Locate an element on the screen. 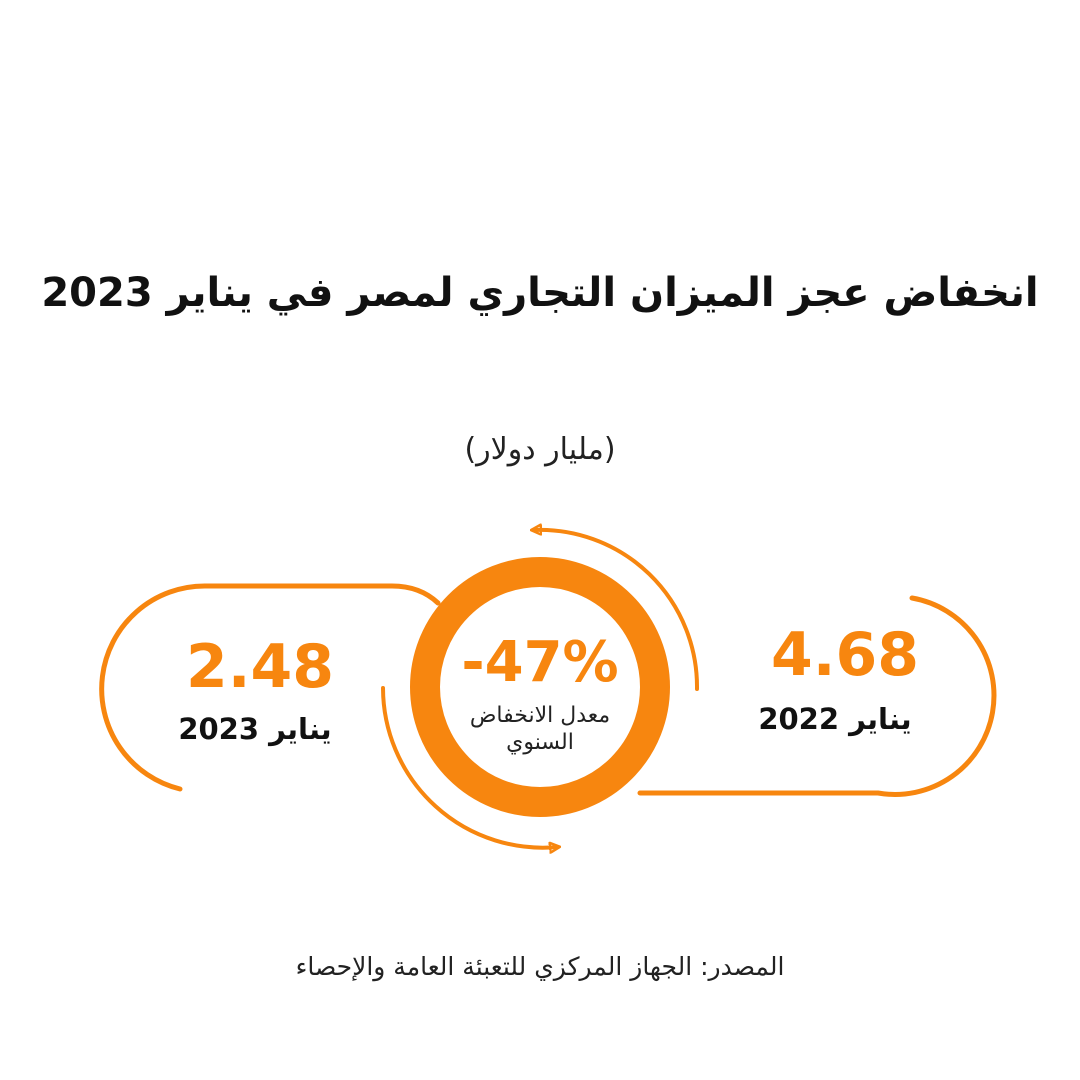 The width and height of the screenshot is (1080, 1080). left-bracket-line is located at coordinates (270, 687).